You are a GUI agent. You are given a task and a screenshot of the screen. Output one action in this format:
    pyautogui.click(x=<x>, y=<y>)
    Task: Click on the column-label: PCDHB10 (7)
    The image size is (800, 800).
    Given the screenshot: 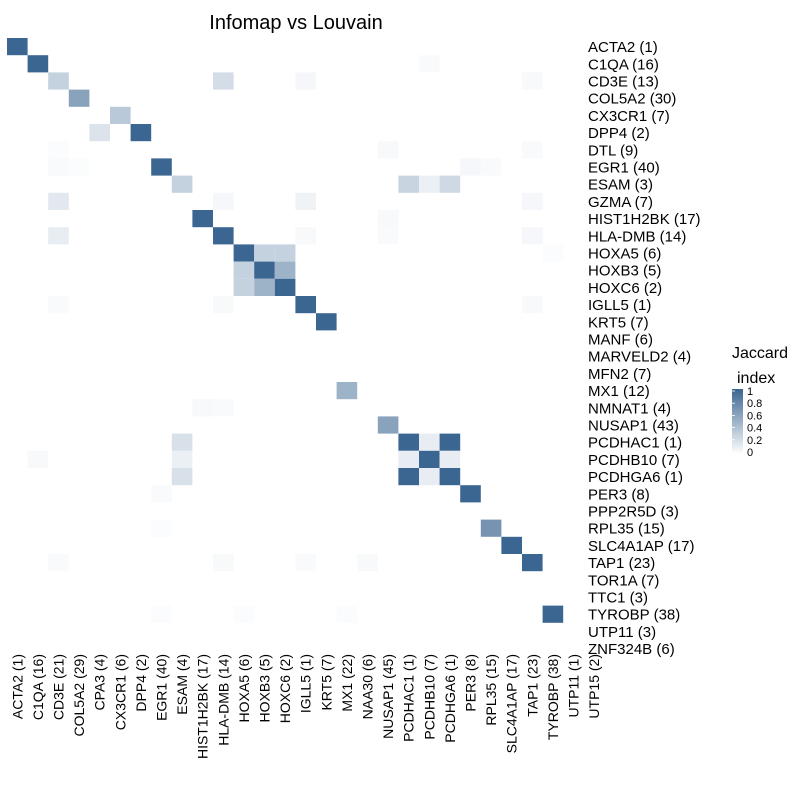 What is the action you would take?
    pyautogui.click(x=429, y=697)
    